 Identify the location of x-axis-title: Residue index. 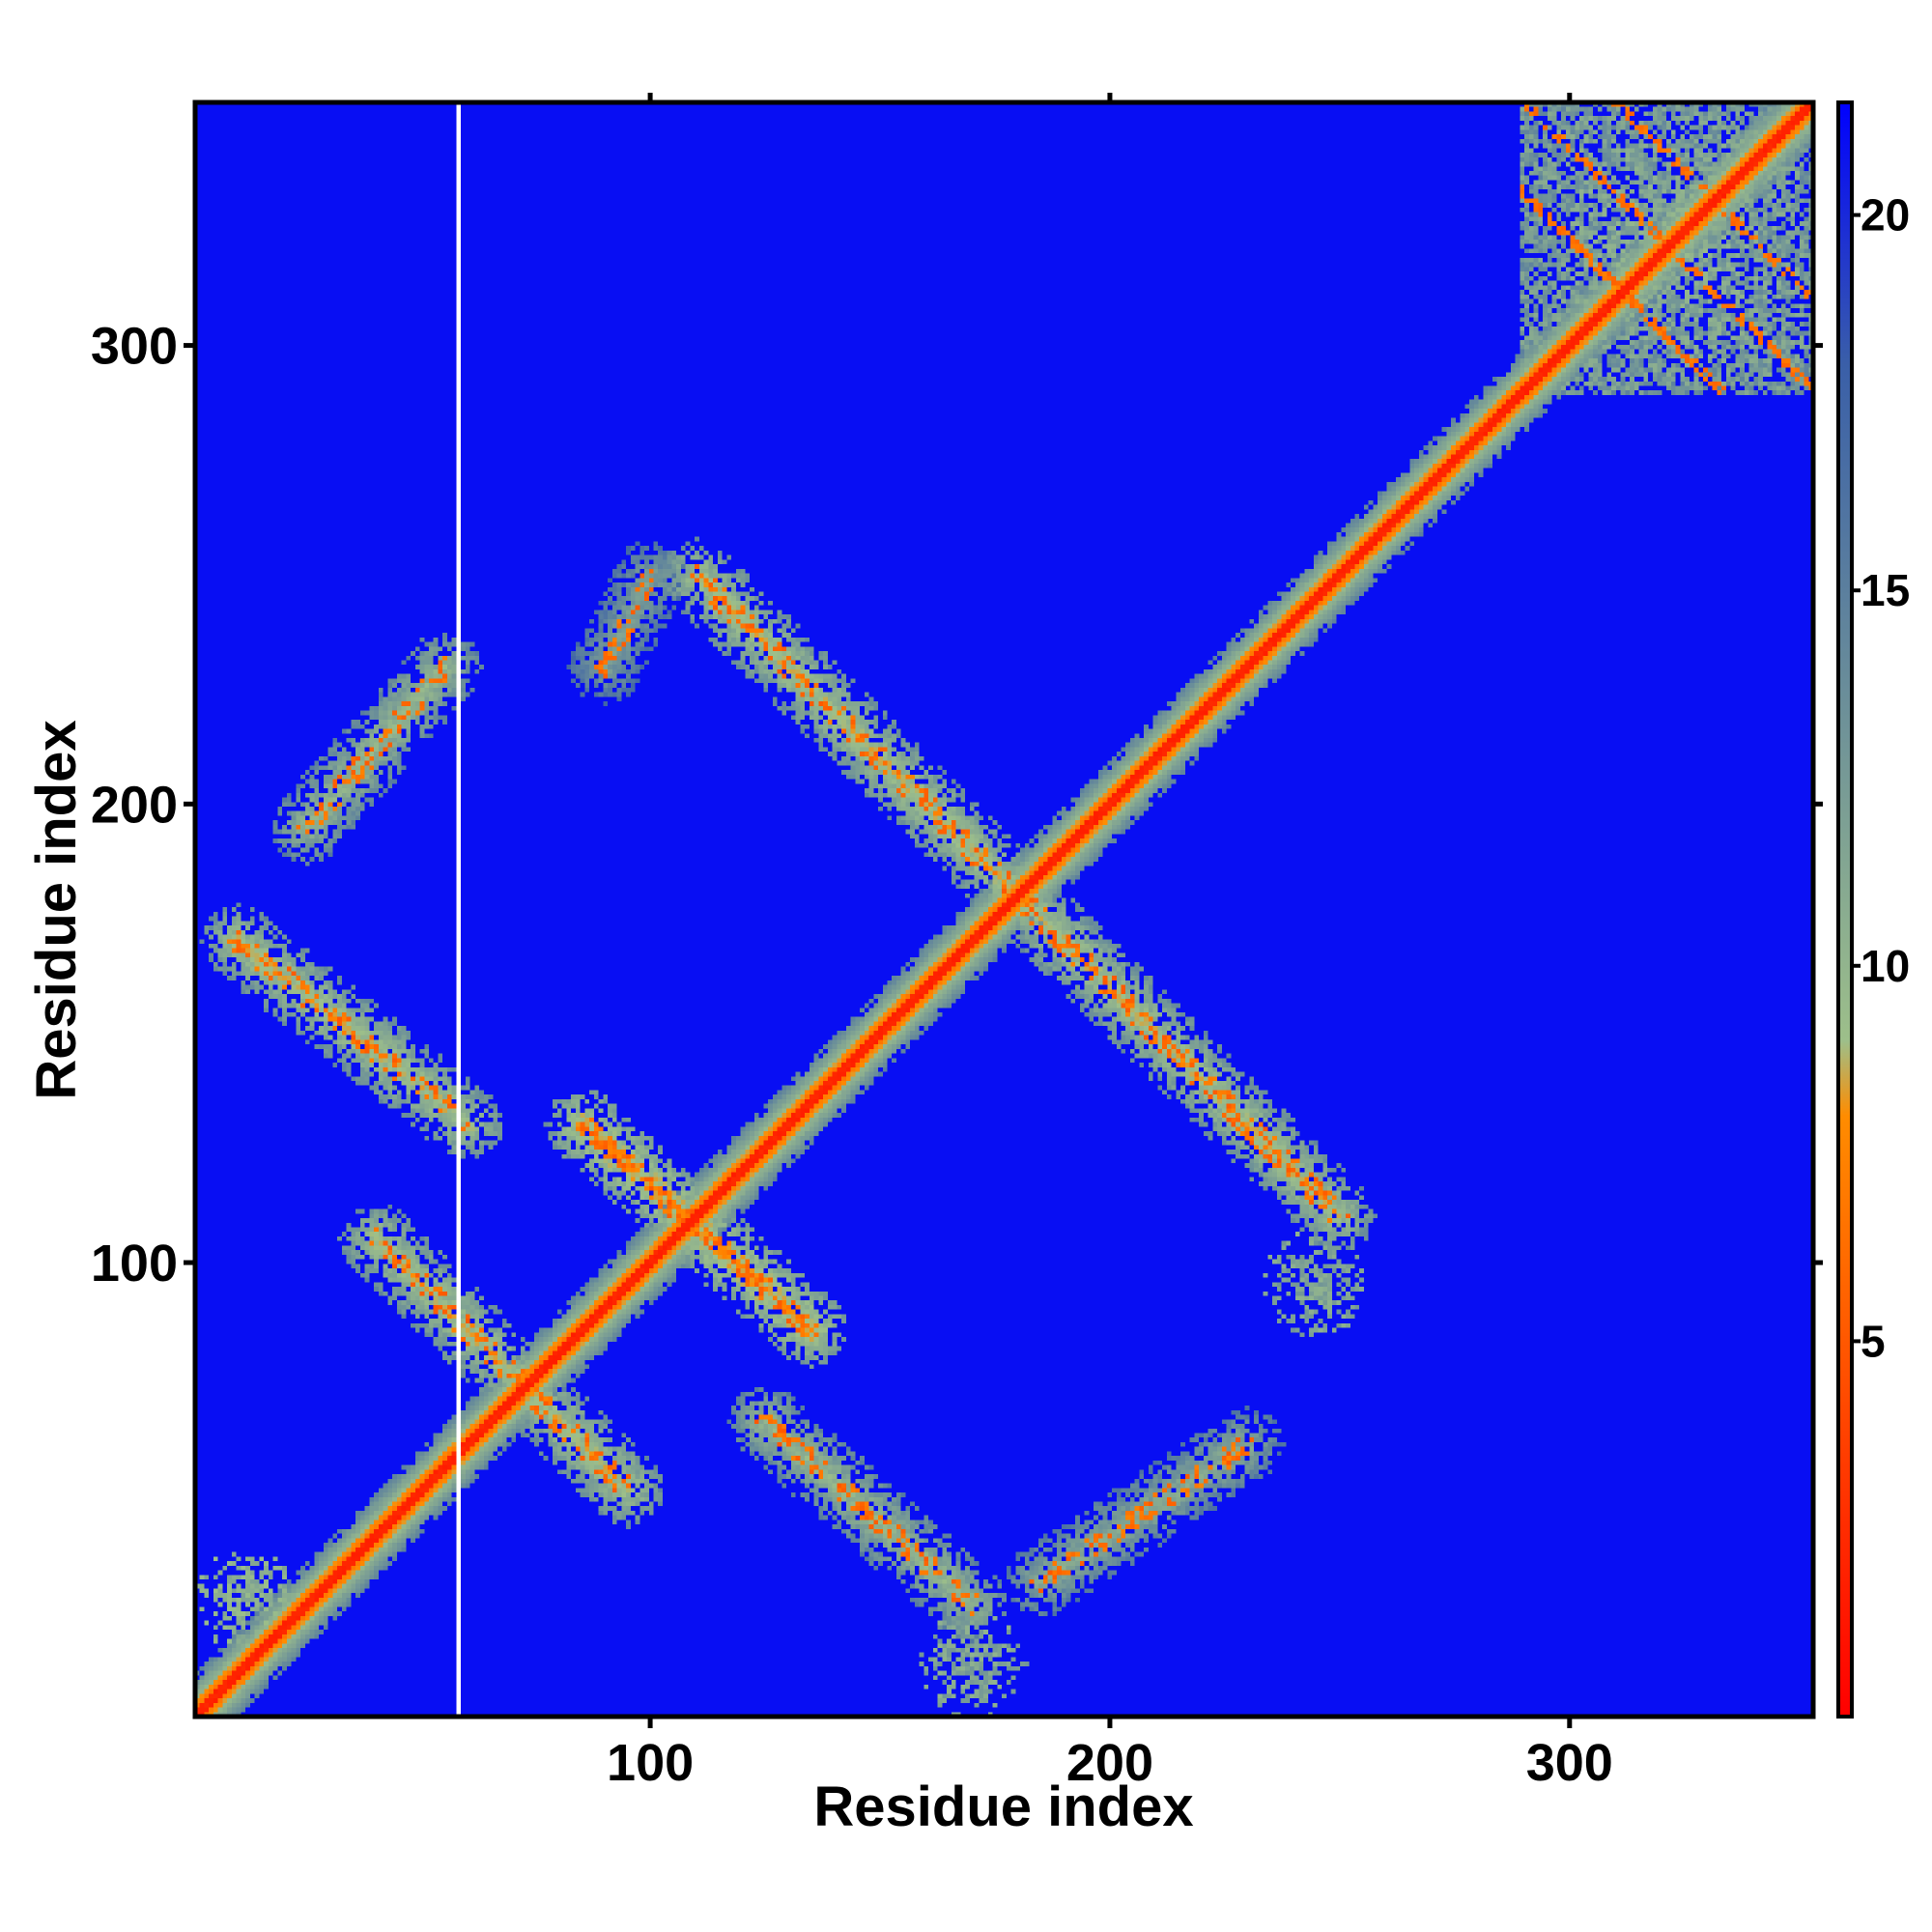
(1003, 1807).